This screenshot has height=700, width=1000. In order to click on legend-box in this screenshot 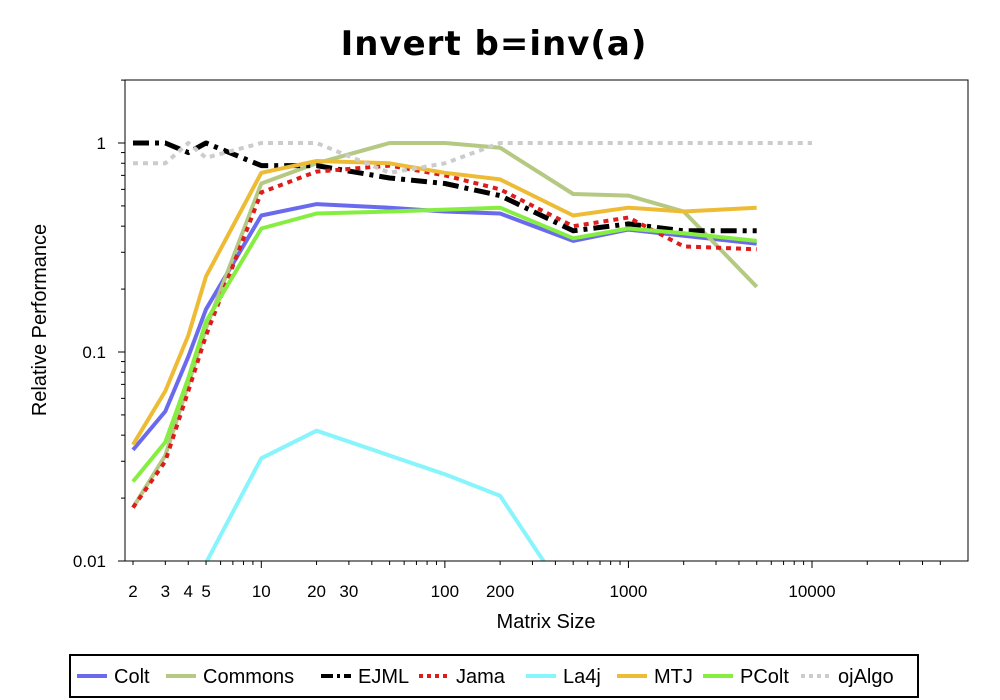, I will do `click(494, 676)`.